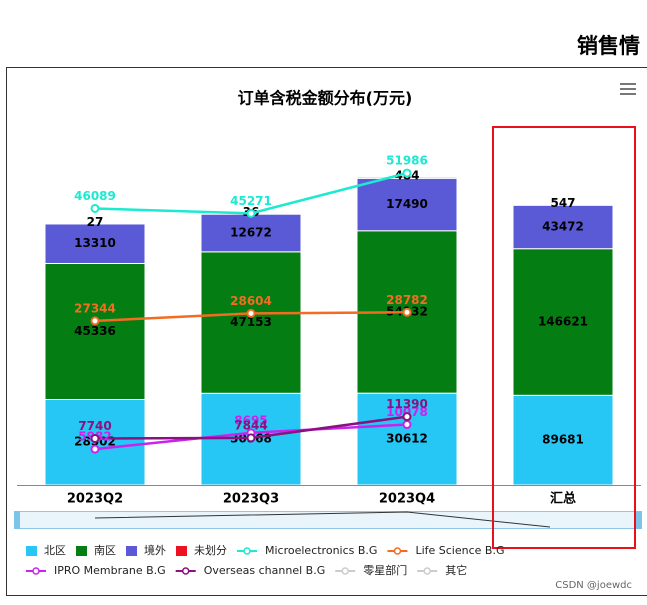 The height and width of the screenshot is (605, 647). I want to click on line-label: 28782, so click(407, 300).